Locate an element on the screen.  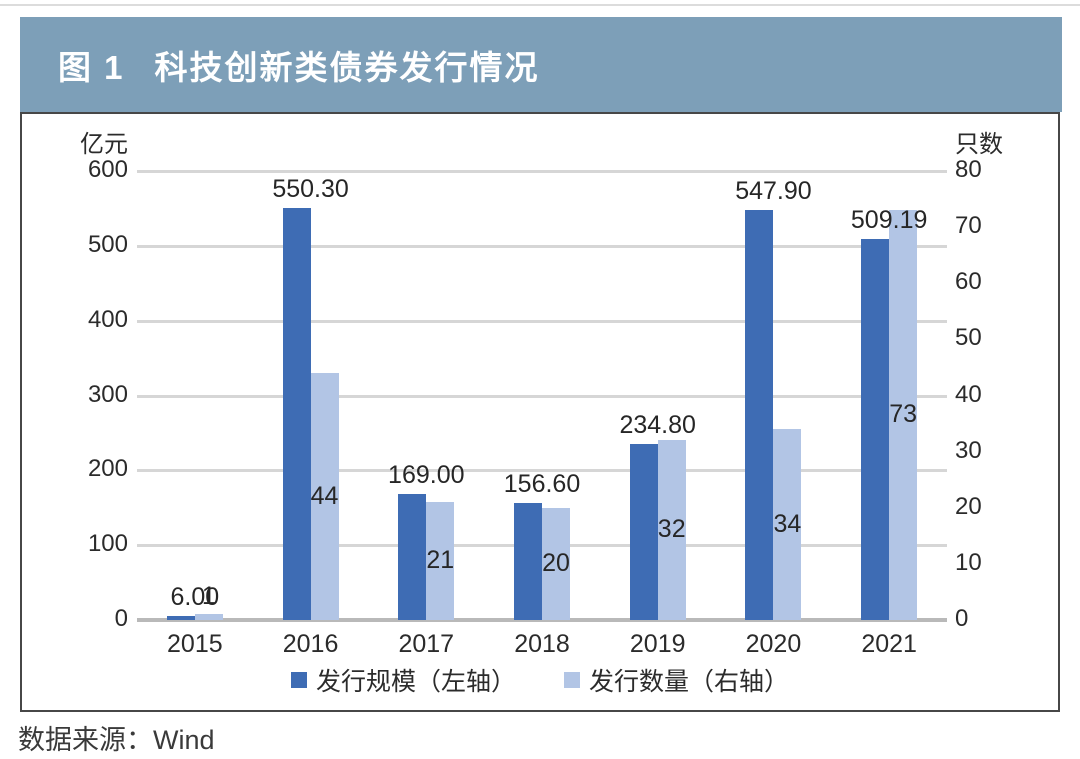
data-source: 数据来源：Wind is located at coordinates (116, 740).